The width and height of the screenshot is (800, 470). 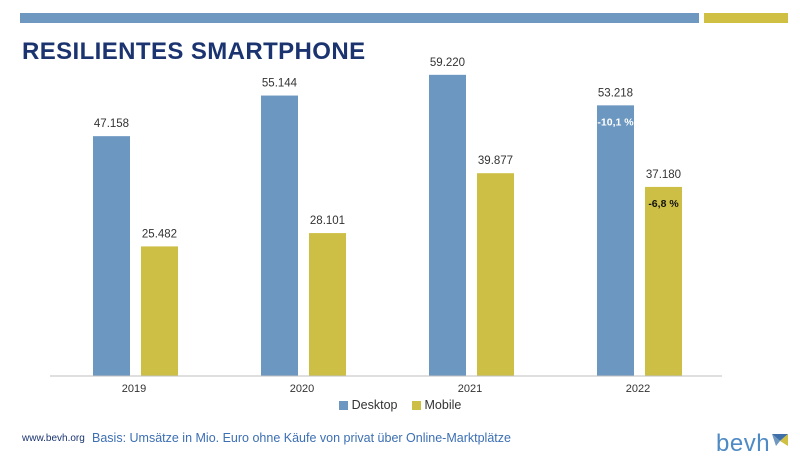 I want to click on bar-desktop-2021, so click(x=447, y=225).